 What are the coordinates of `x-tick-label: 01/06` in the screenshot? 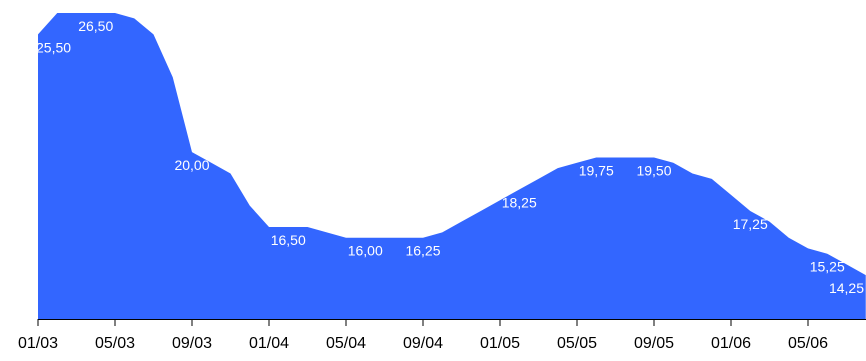 It's located at (731, 343).